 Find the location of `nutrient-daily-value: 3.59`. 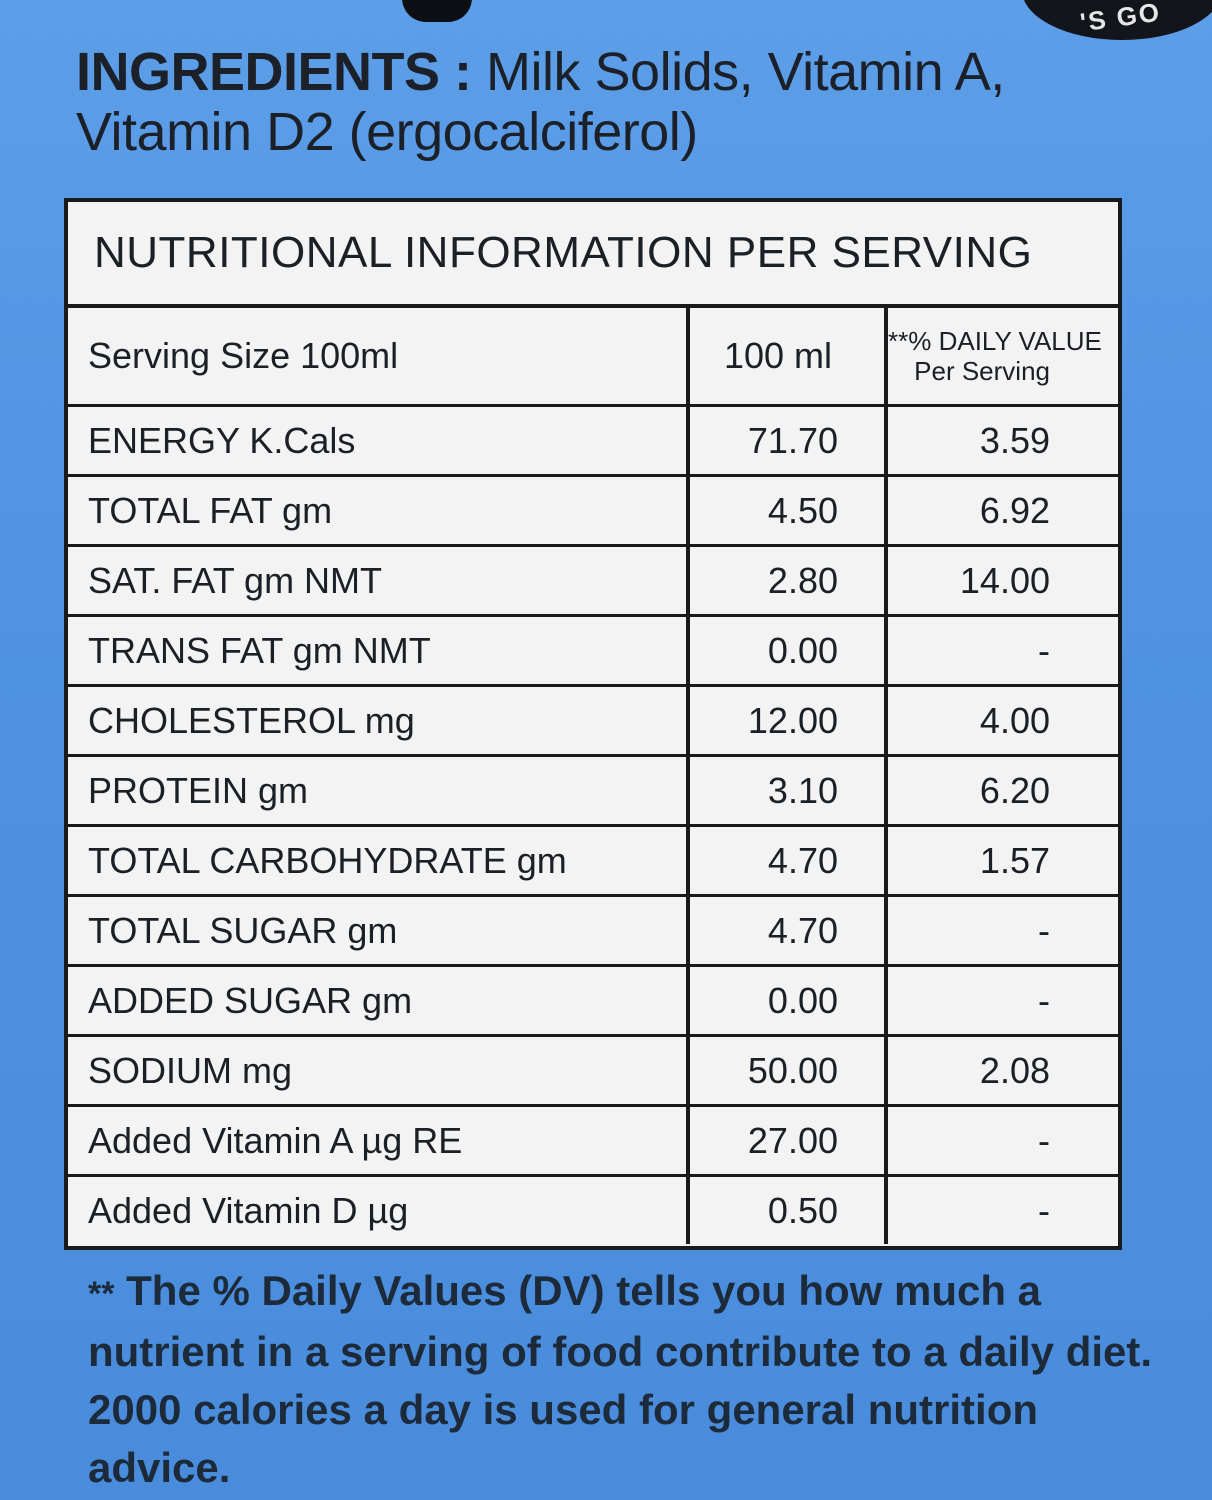

nutrient-daily-value: 3.59 is located at coordinates (1002, 440).